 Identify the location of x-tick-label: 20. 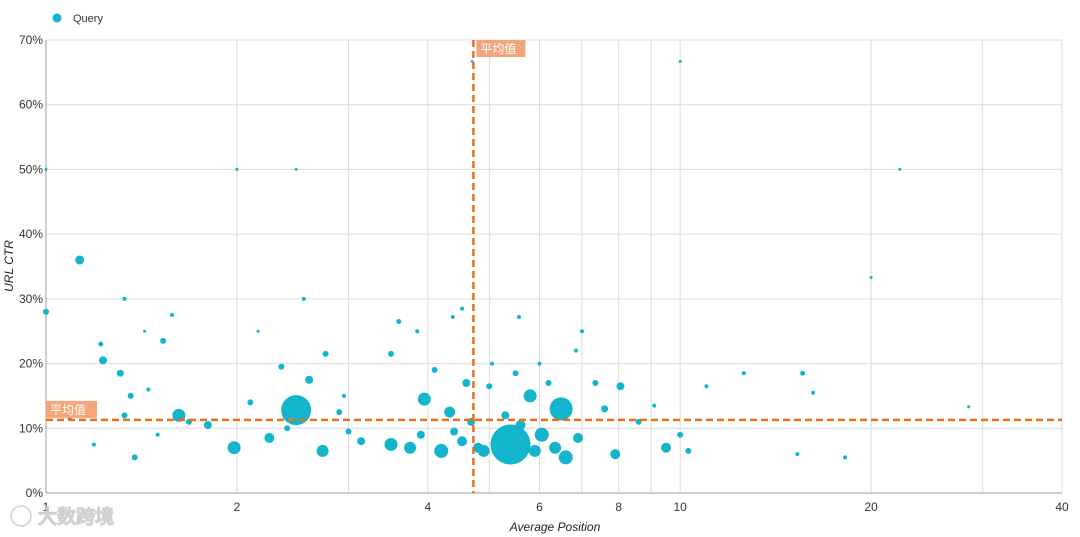
(871, 507).